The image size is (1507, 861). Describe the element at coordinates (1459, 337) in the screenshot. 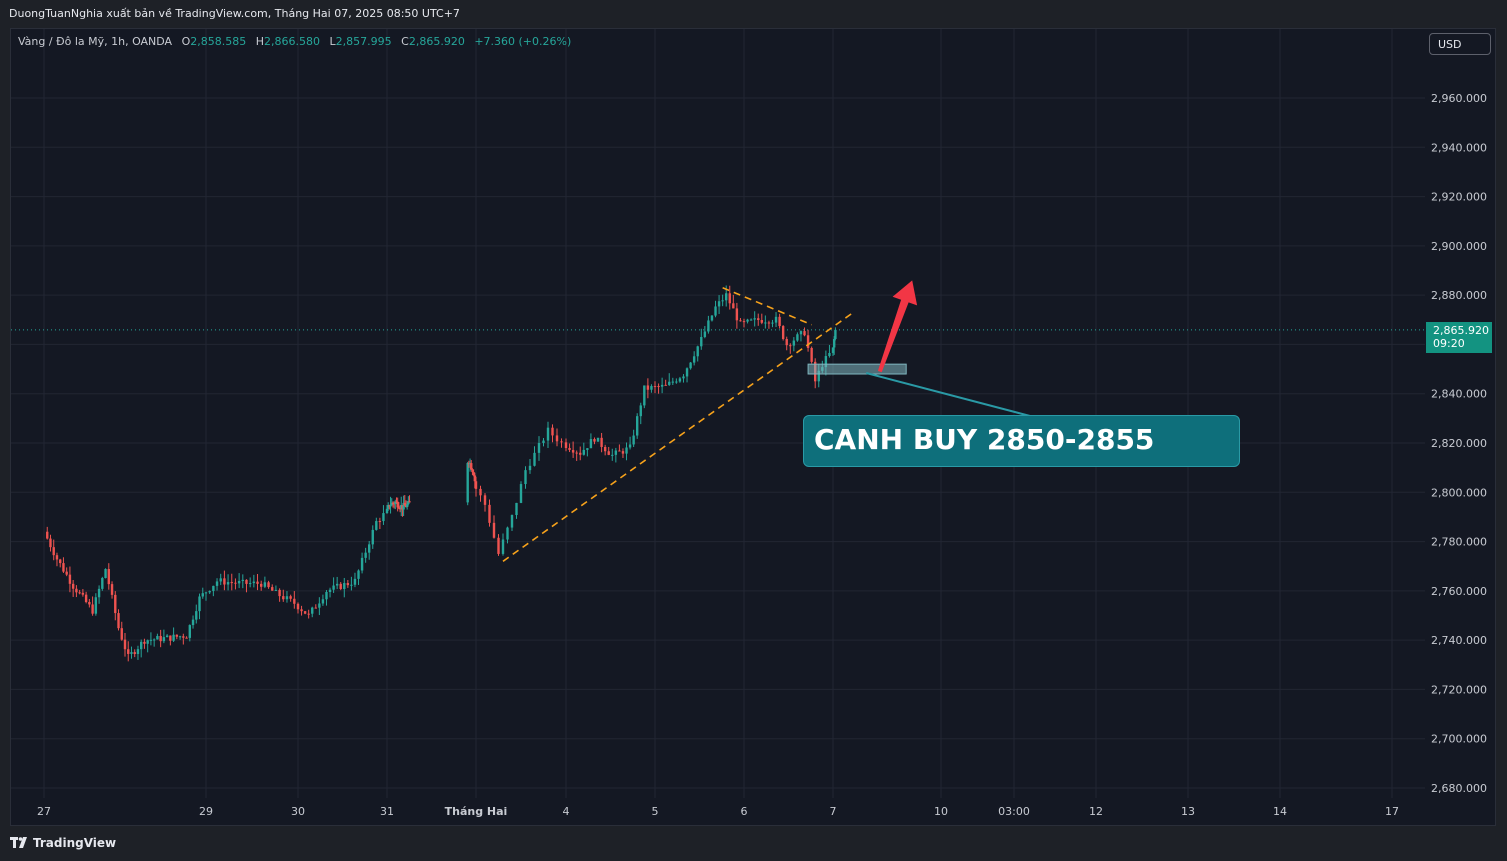

I see `last-price-tag: 2,865.920 09:20` at that location.